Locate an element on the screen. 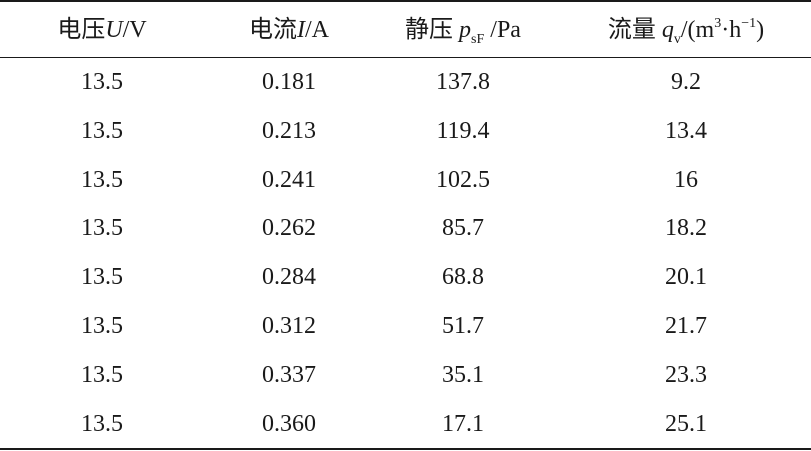 The width and height of the screenshot is (811, 451). cell-flow: 23.3 is located at coordinates (686, 374).